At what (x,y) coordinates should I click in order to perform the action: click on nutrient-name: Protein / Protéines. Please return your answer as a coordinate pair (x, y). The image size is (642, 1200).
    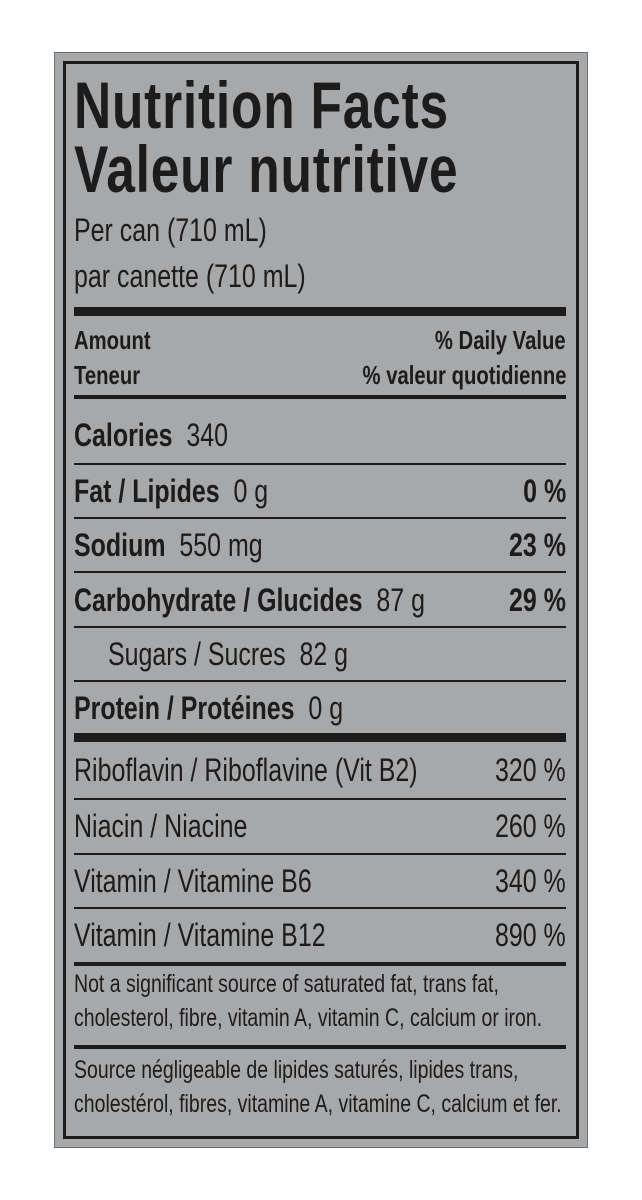
    Looking at the image, I should click on (184, 708).